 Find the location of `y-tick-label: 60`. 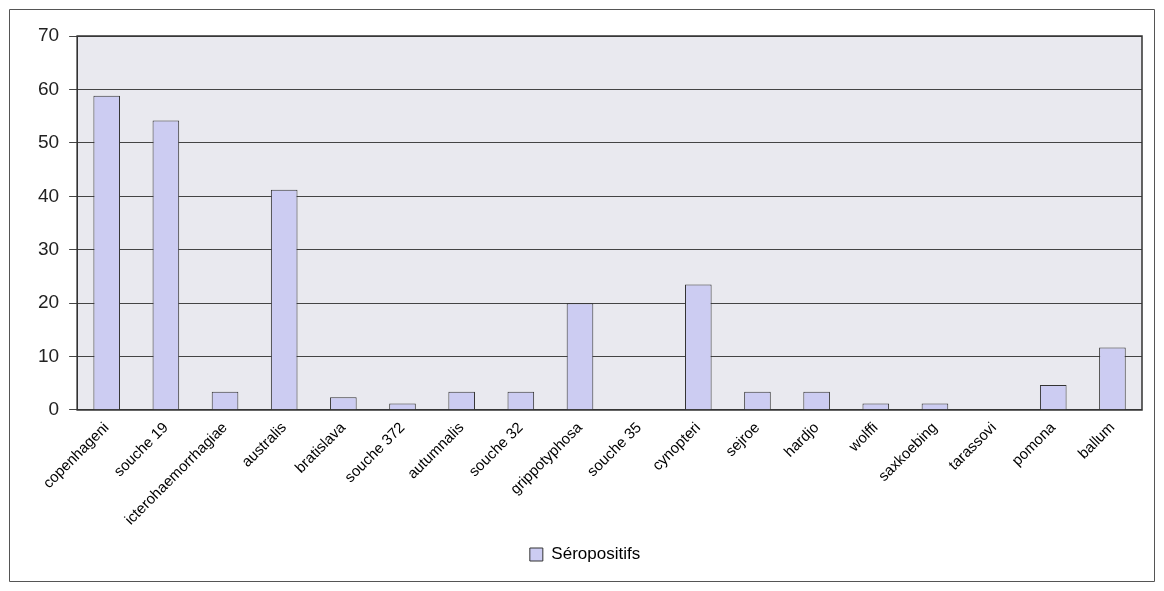

y-tick-label: 60 is located at coordinates (48, 88).